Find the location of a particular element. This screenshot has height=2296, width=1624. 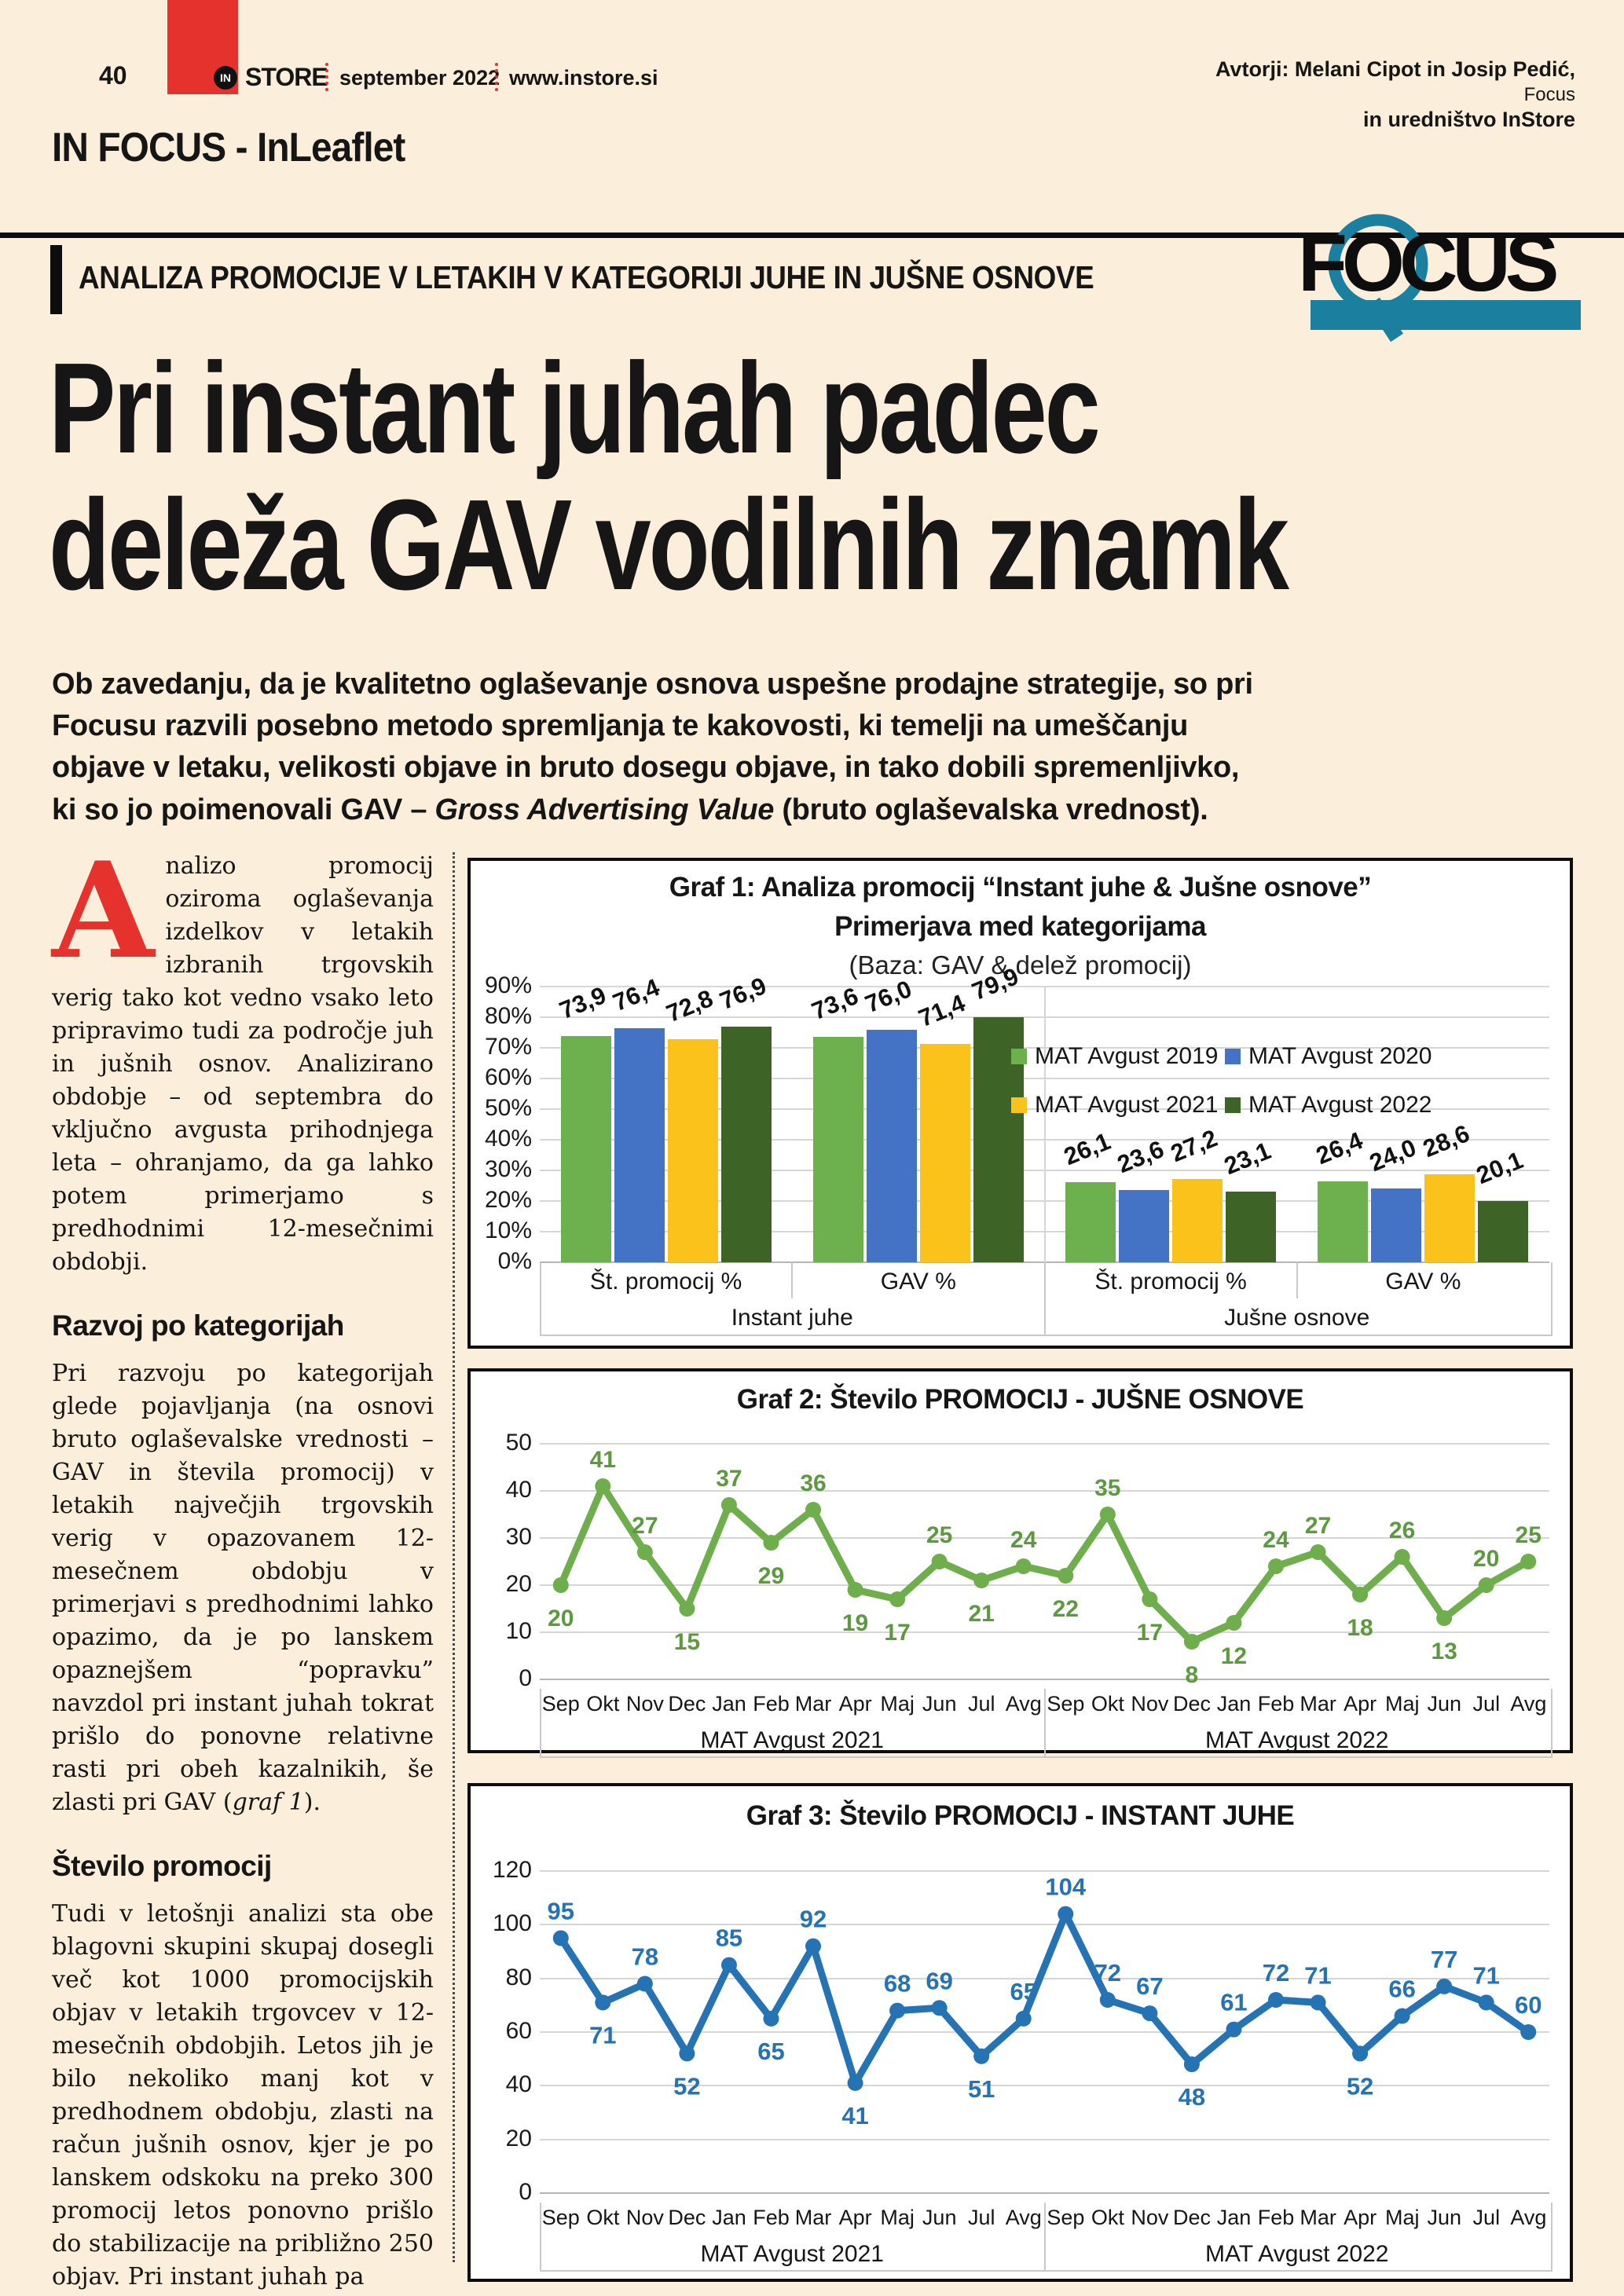

focus-logo-icon: FOCUS is located at coordinates (1439, 278).